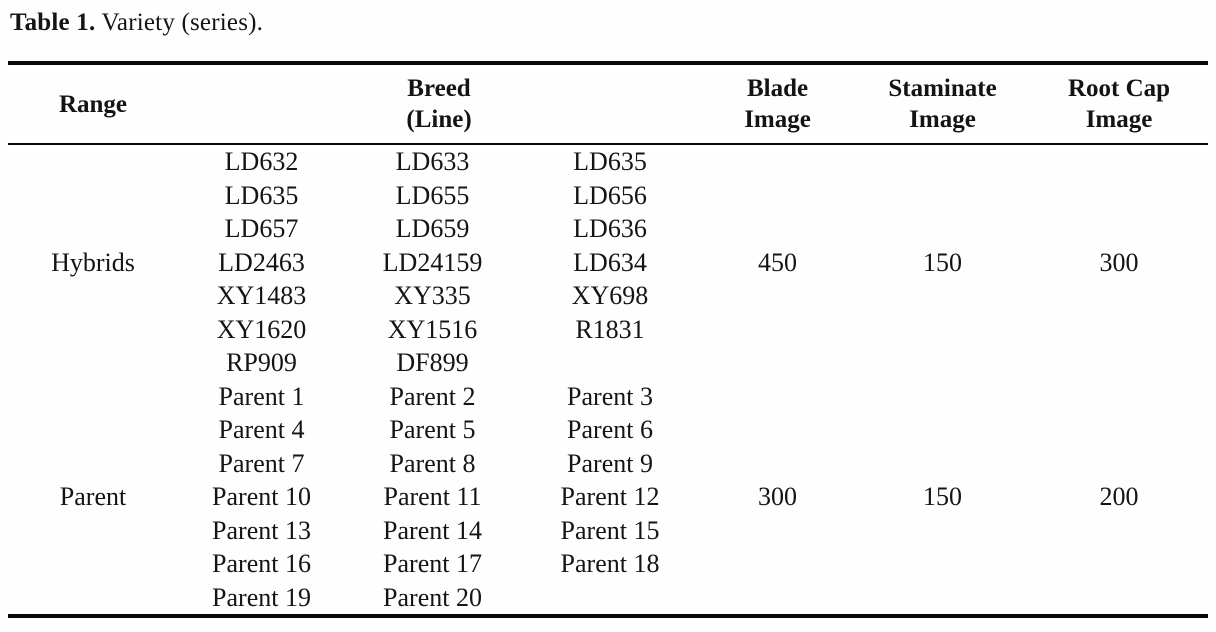 This screenshot has height=632, width=1216. What do you see at coordinates (439, 88) in the screenshot?
I see `col-header-breed-line1: Breed` at bounding box center [439, 88].